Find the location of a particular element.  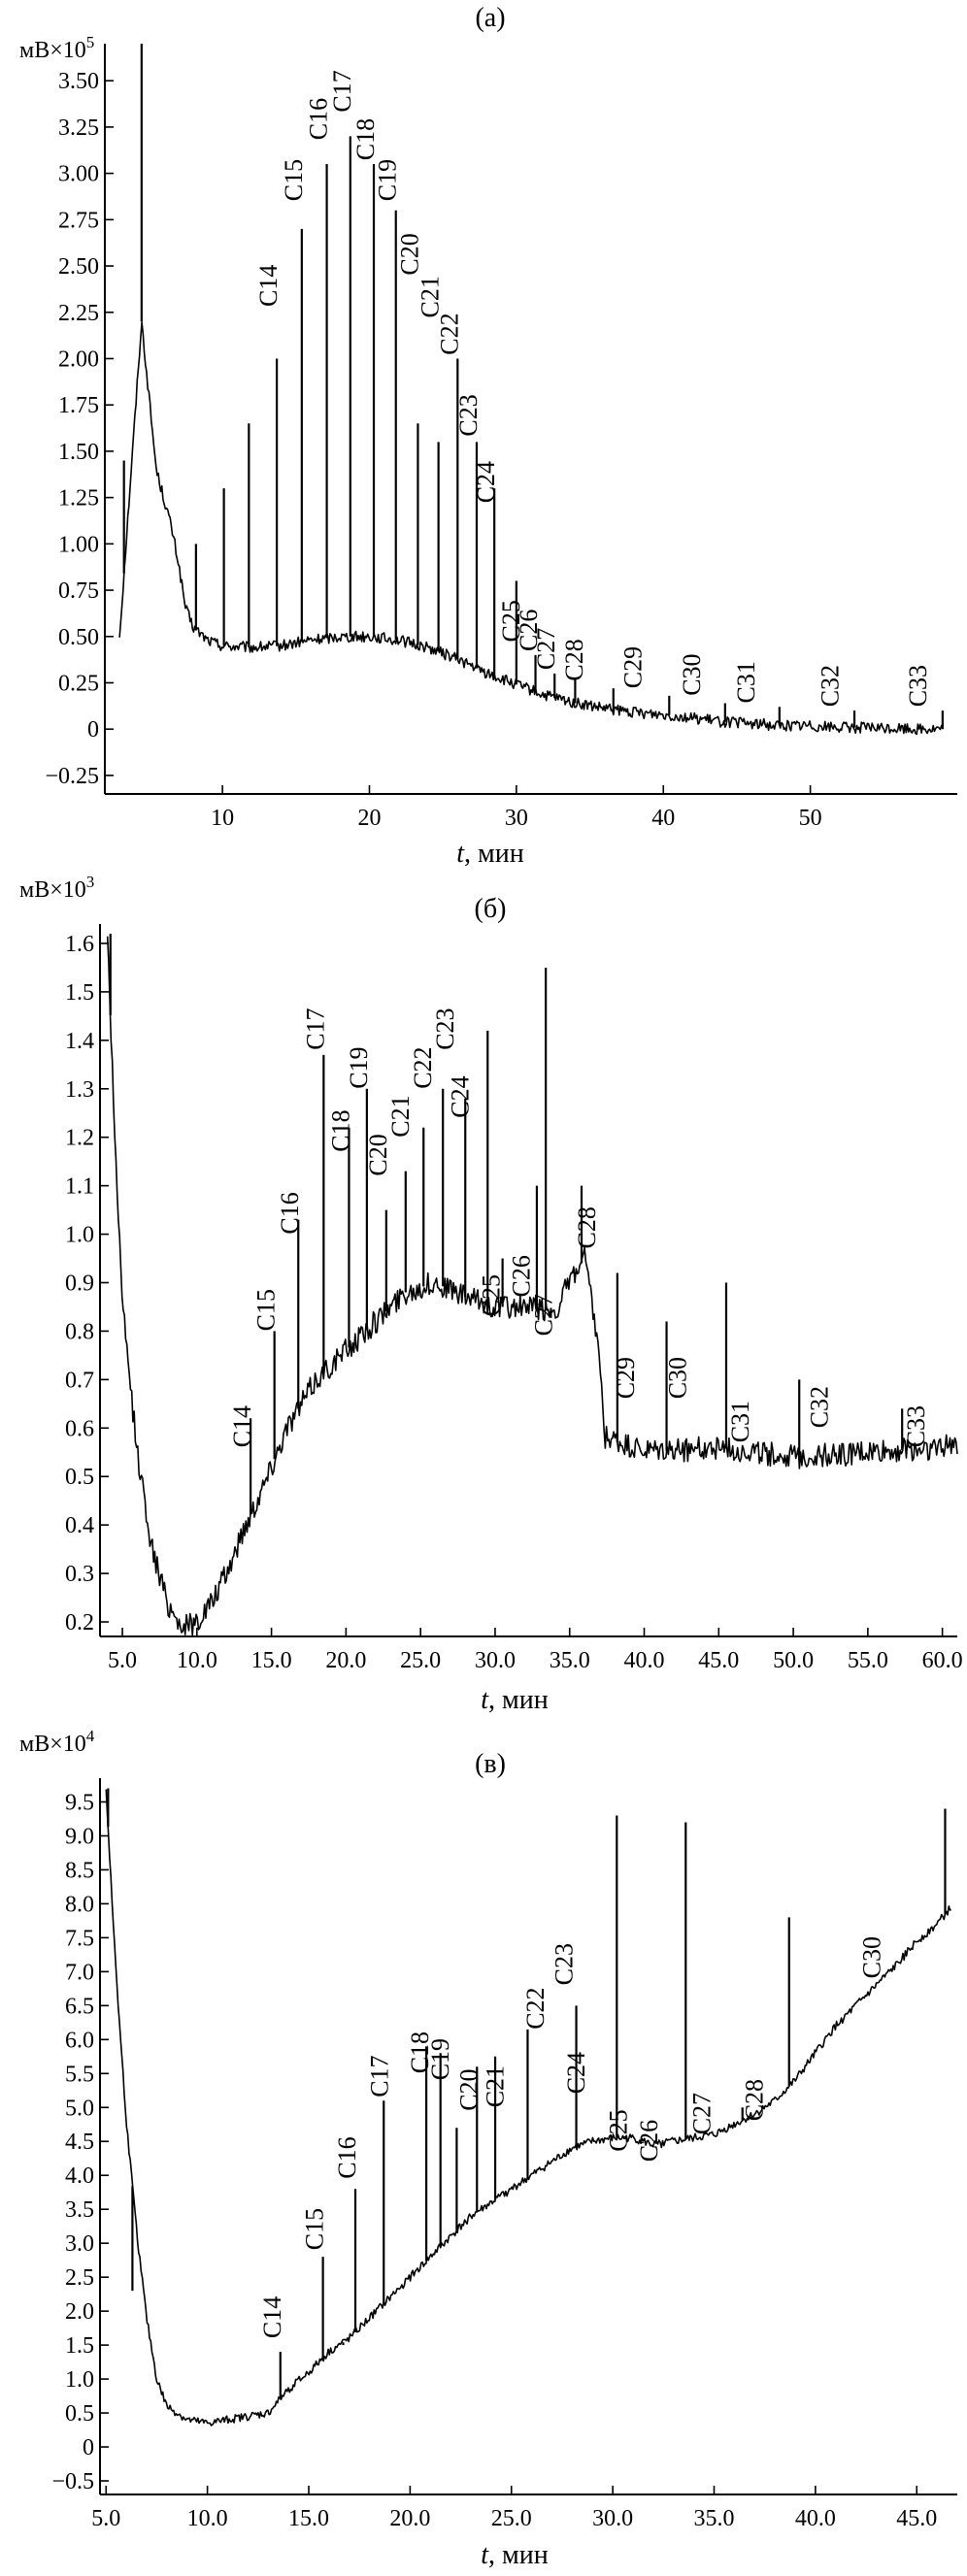

y-tick-label: 7.5 is located at coordinates (79, 1938).